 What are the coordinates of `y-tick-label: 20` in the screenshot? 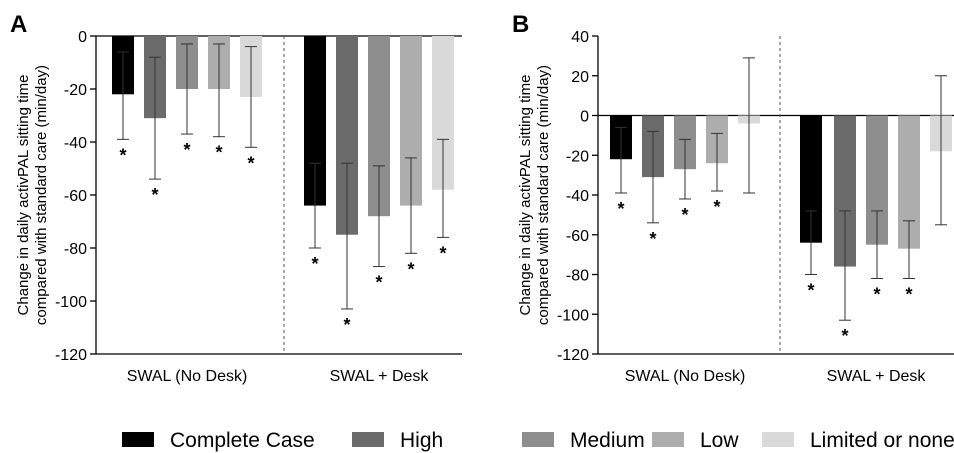 It's located at (580, 77).